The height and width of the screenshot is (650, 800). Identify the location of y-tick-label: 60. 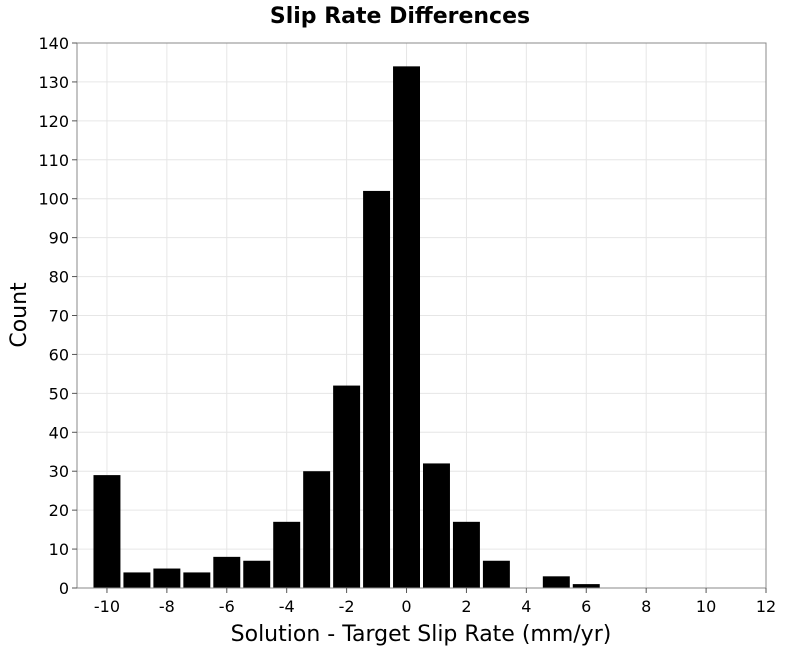
(59, 354).